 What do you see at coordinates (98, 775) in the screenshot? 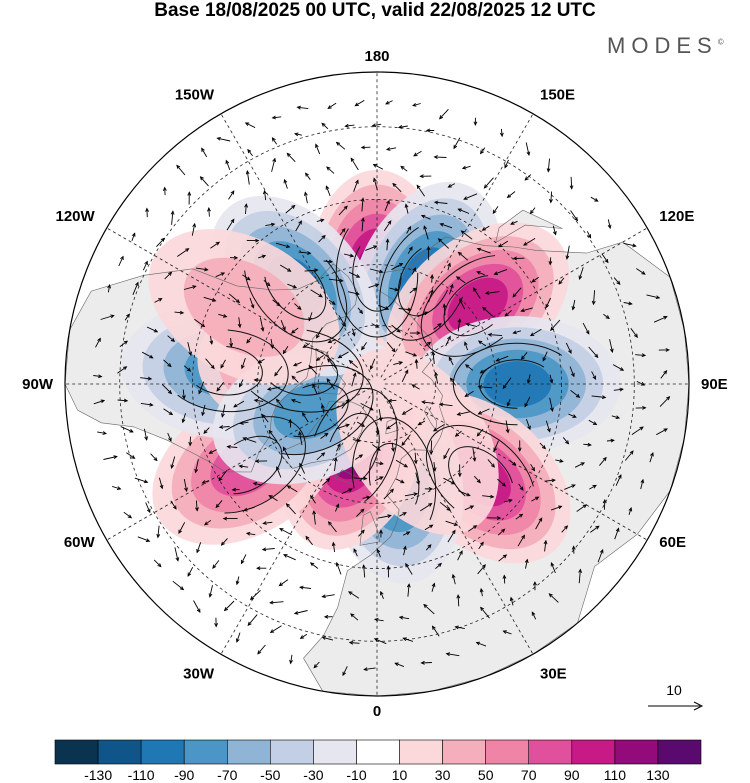
I see `colorbar-tick-label: -130` at bounding box center [98, 775].